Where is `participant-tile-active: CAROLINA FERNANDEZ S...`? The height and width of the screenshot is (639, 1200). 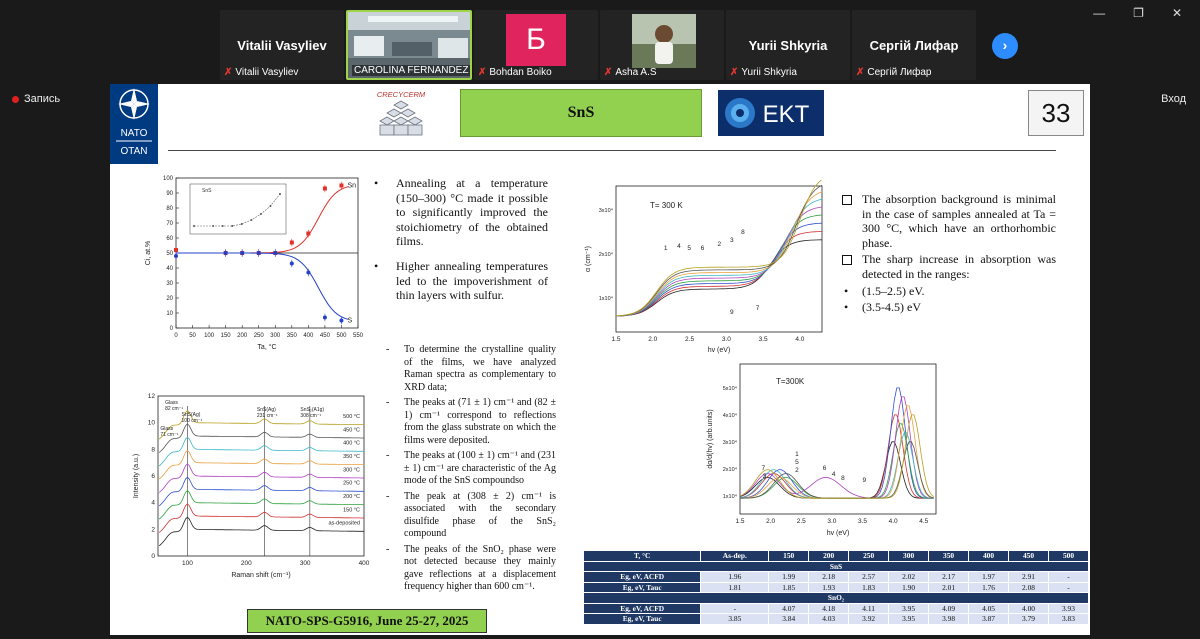 participant-tile-active: CAROLINA FERNANDEZ S... is located at coordinates (409, 45).